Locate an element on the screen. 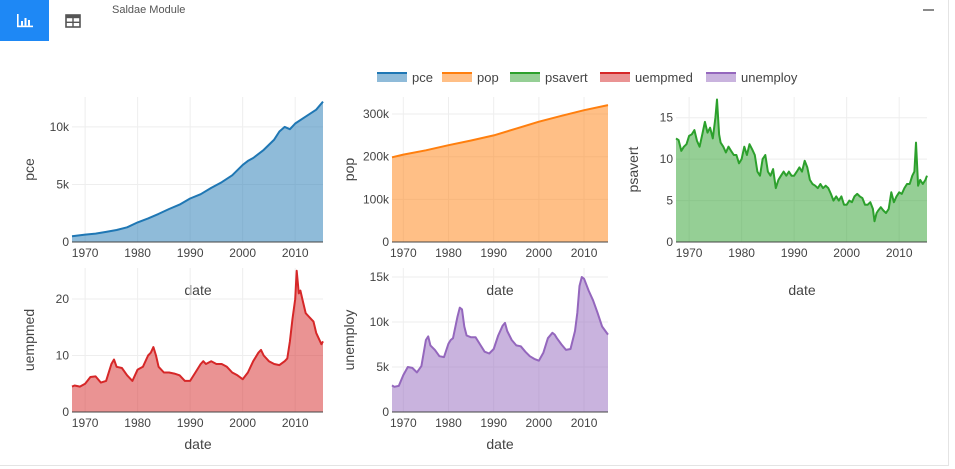 The image size is (955, 469). series-area-psavert is located at coordinates (801, 170).